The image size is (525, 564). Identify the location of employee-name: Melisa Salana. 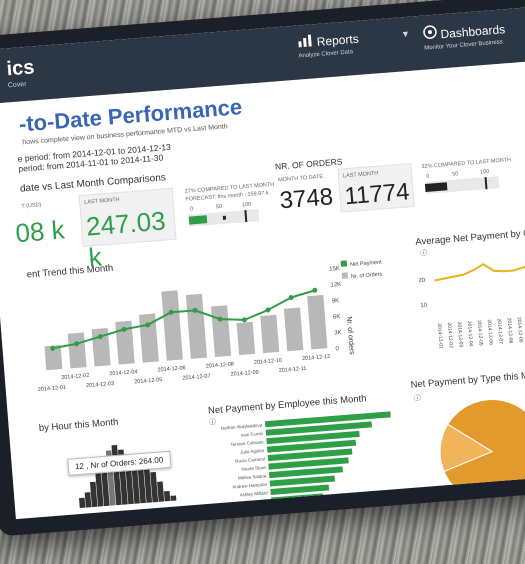
(252, 476).